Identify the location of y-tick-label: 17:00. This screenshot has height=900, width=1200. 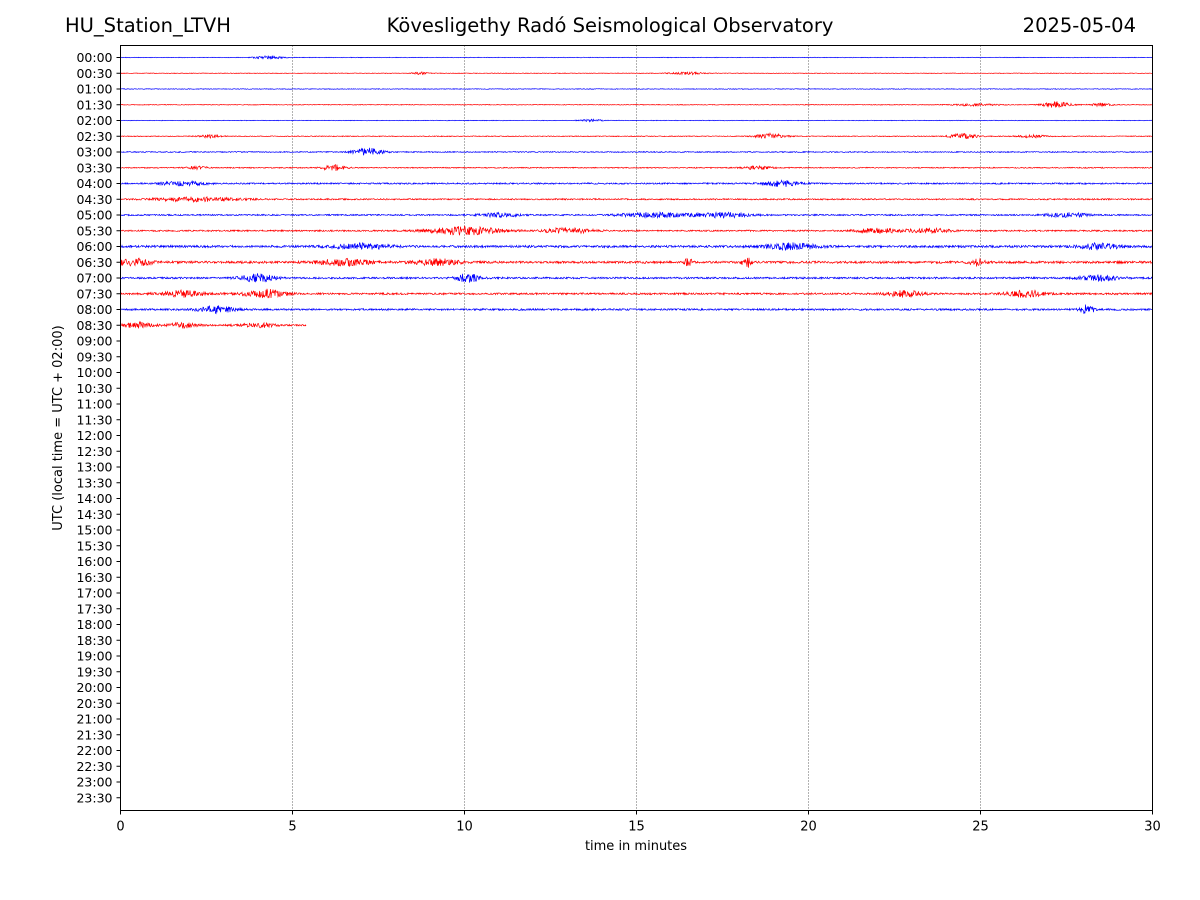
(94, 593).